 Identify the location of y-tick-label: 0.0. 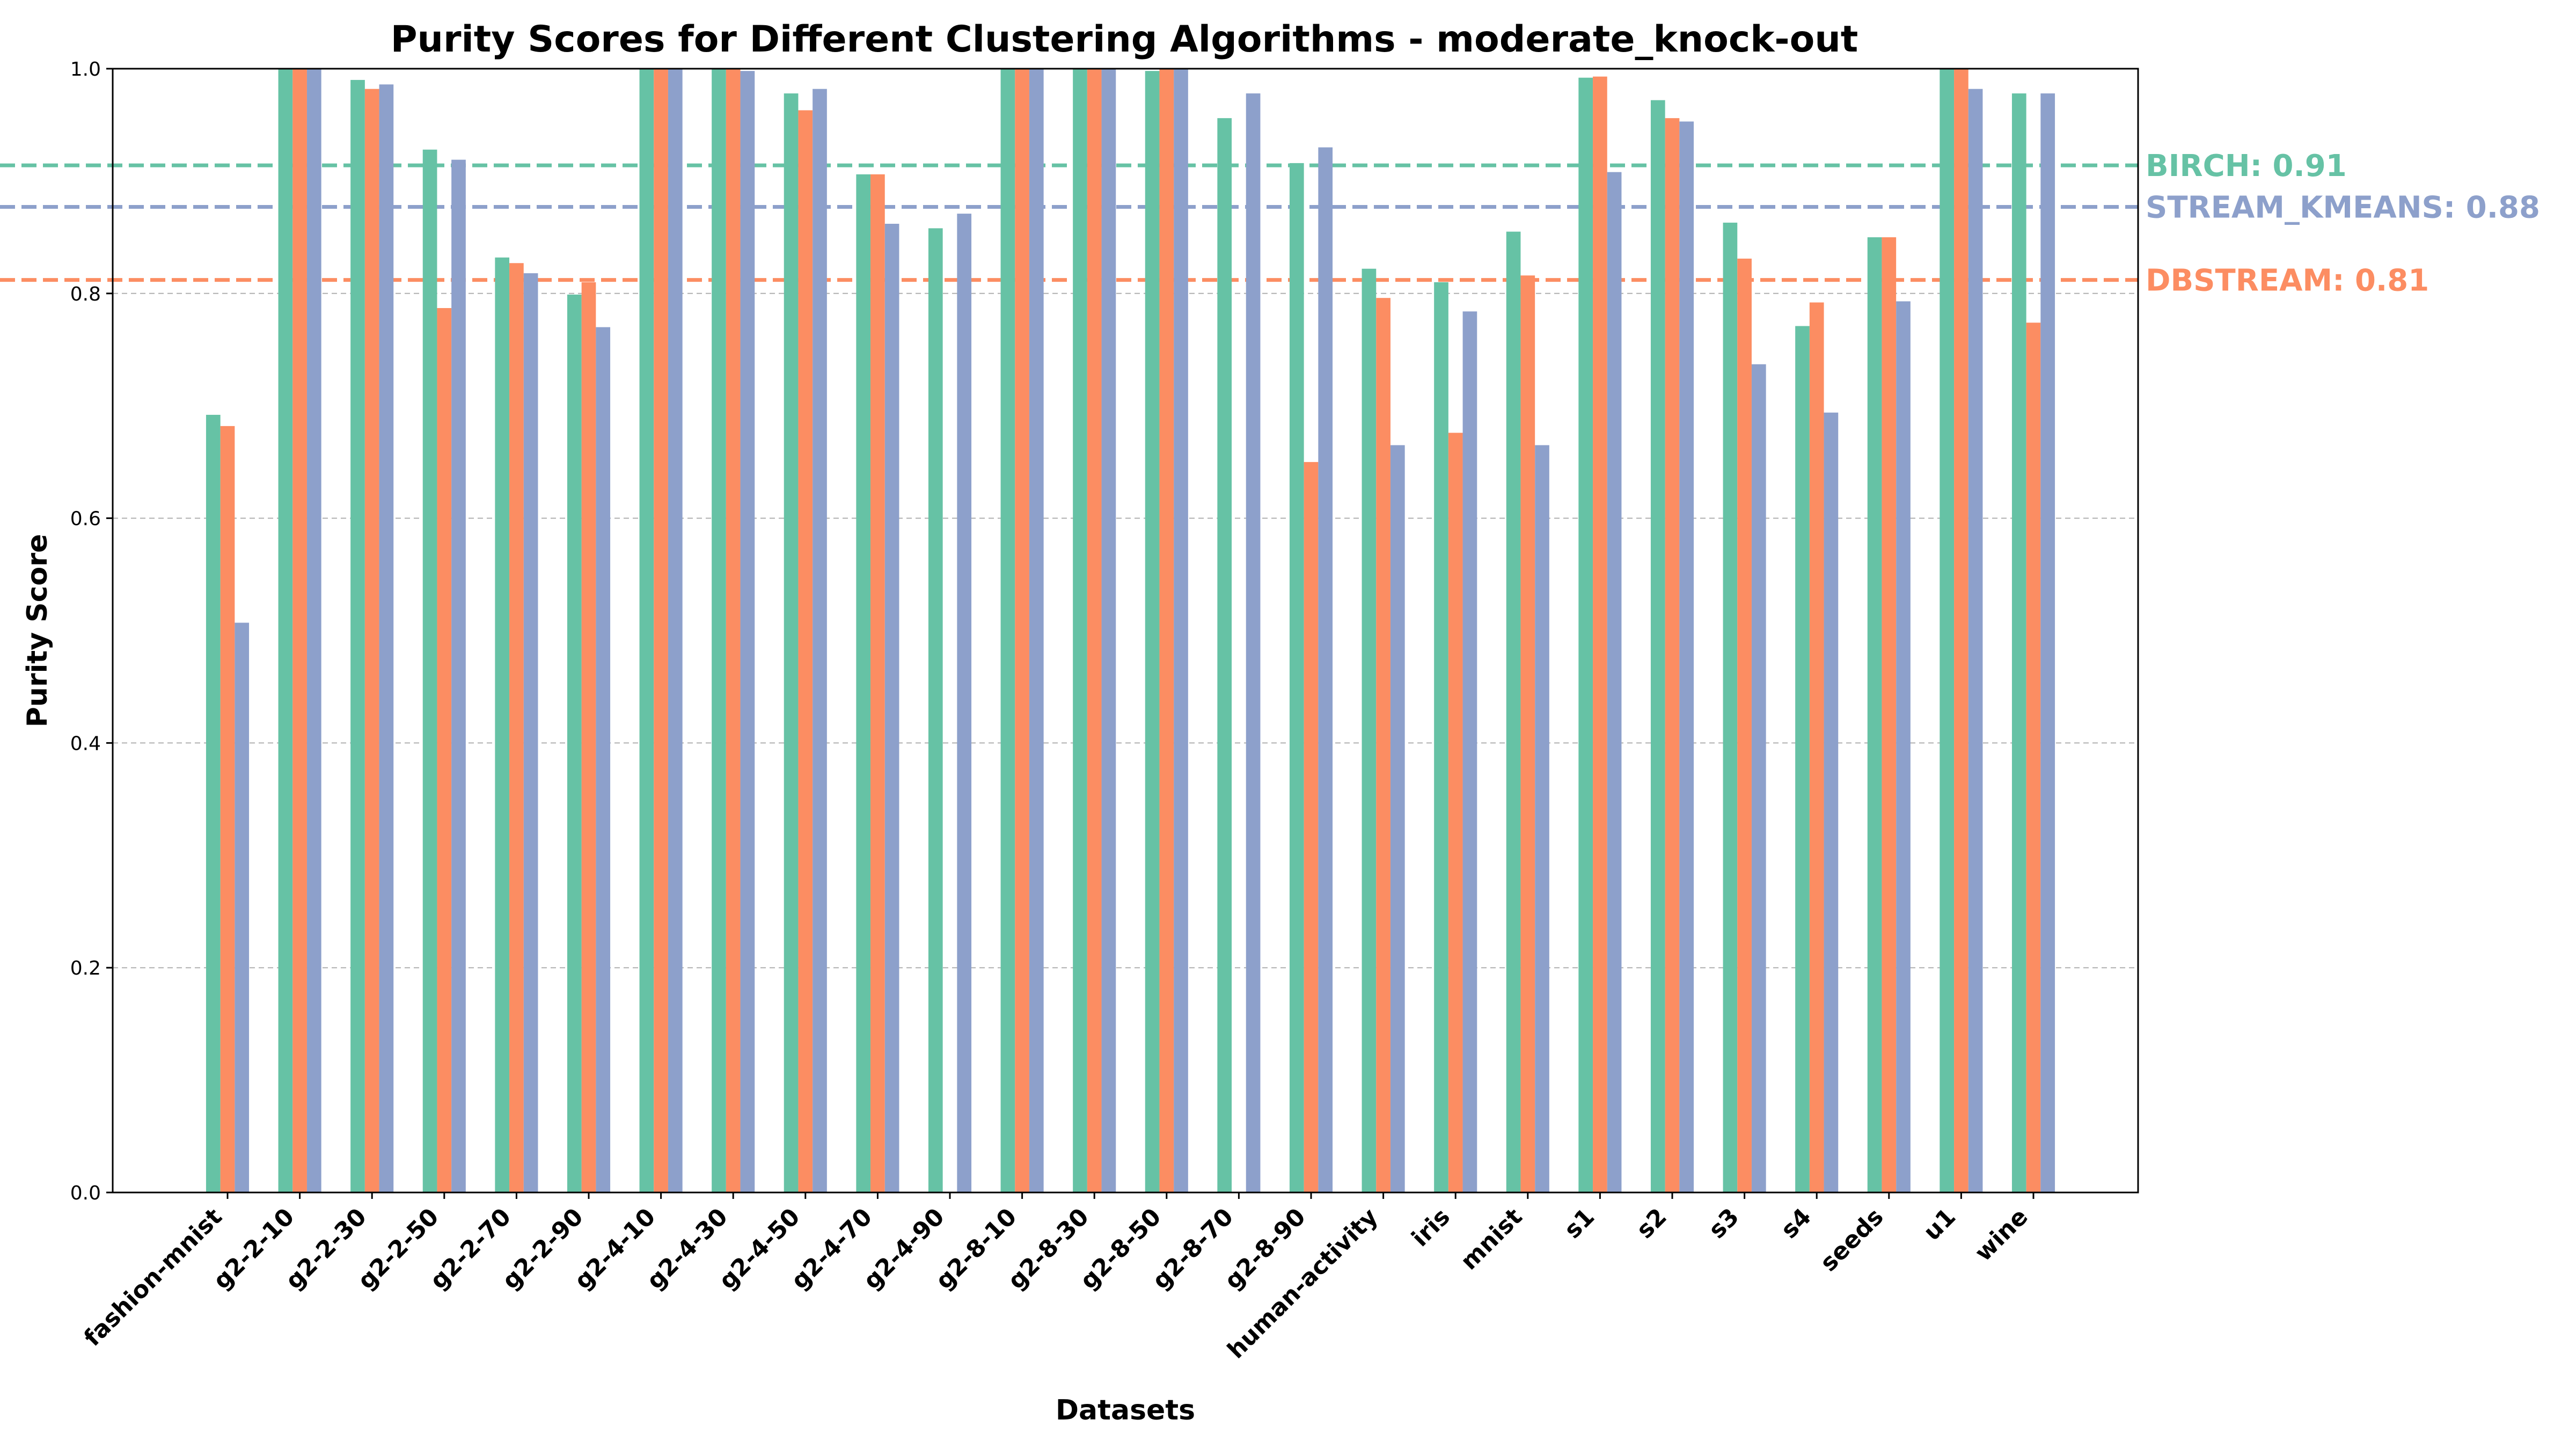
(85, 1193).